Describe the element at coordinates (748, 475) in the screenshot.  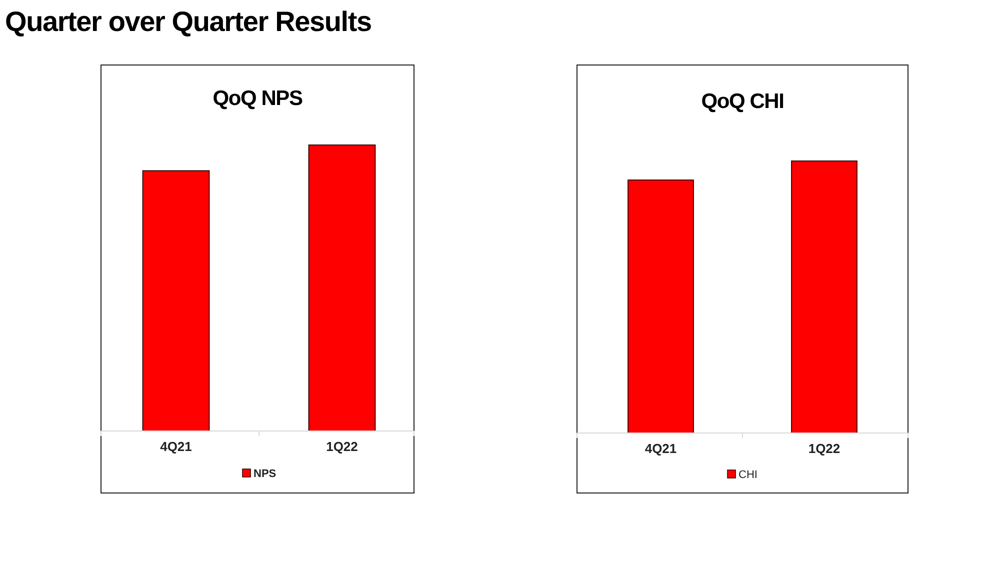
I see `legend-label: CHI` at that location.